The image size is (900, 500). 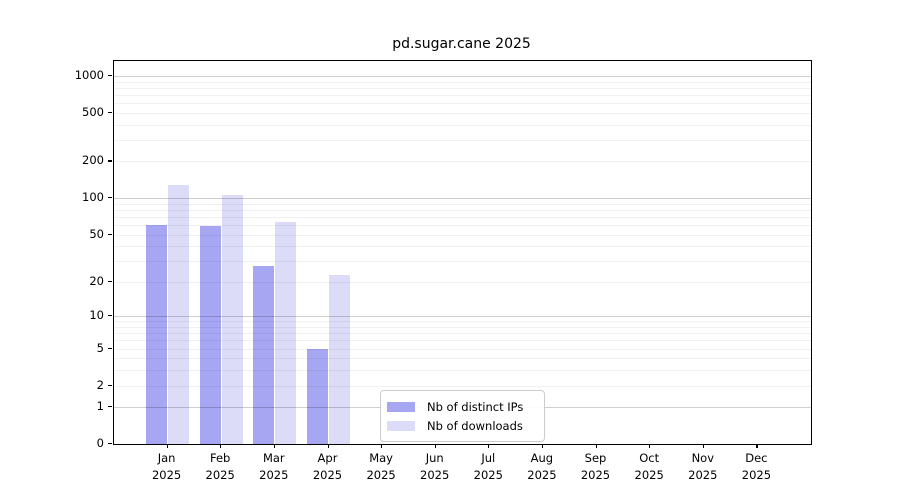 I want to click on legend-item: Nb of downloads, so click(x=461, y=425).